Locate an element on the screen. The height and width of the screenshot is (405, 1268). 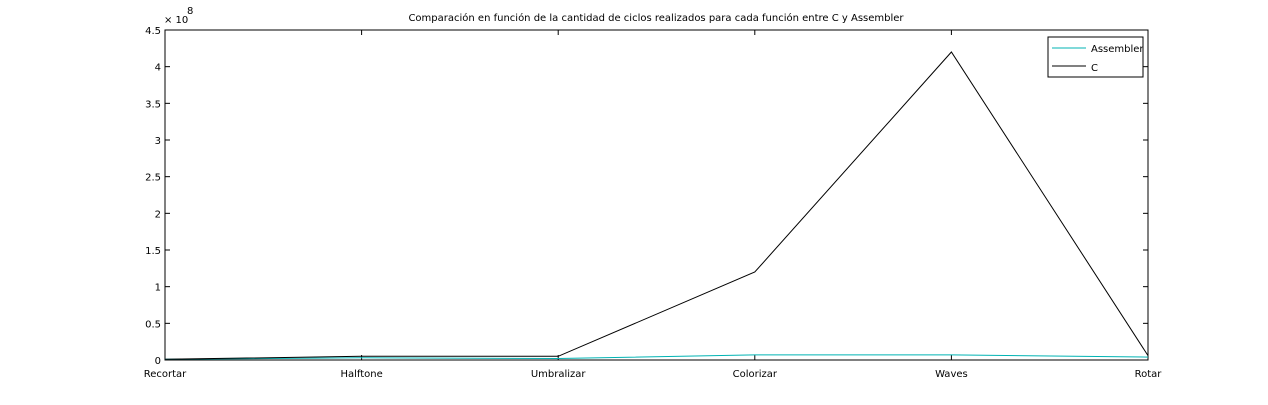
y-tick-label: 0.5 is located at coordinates (153, 324).